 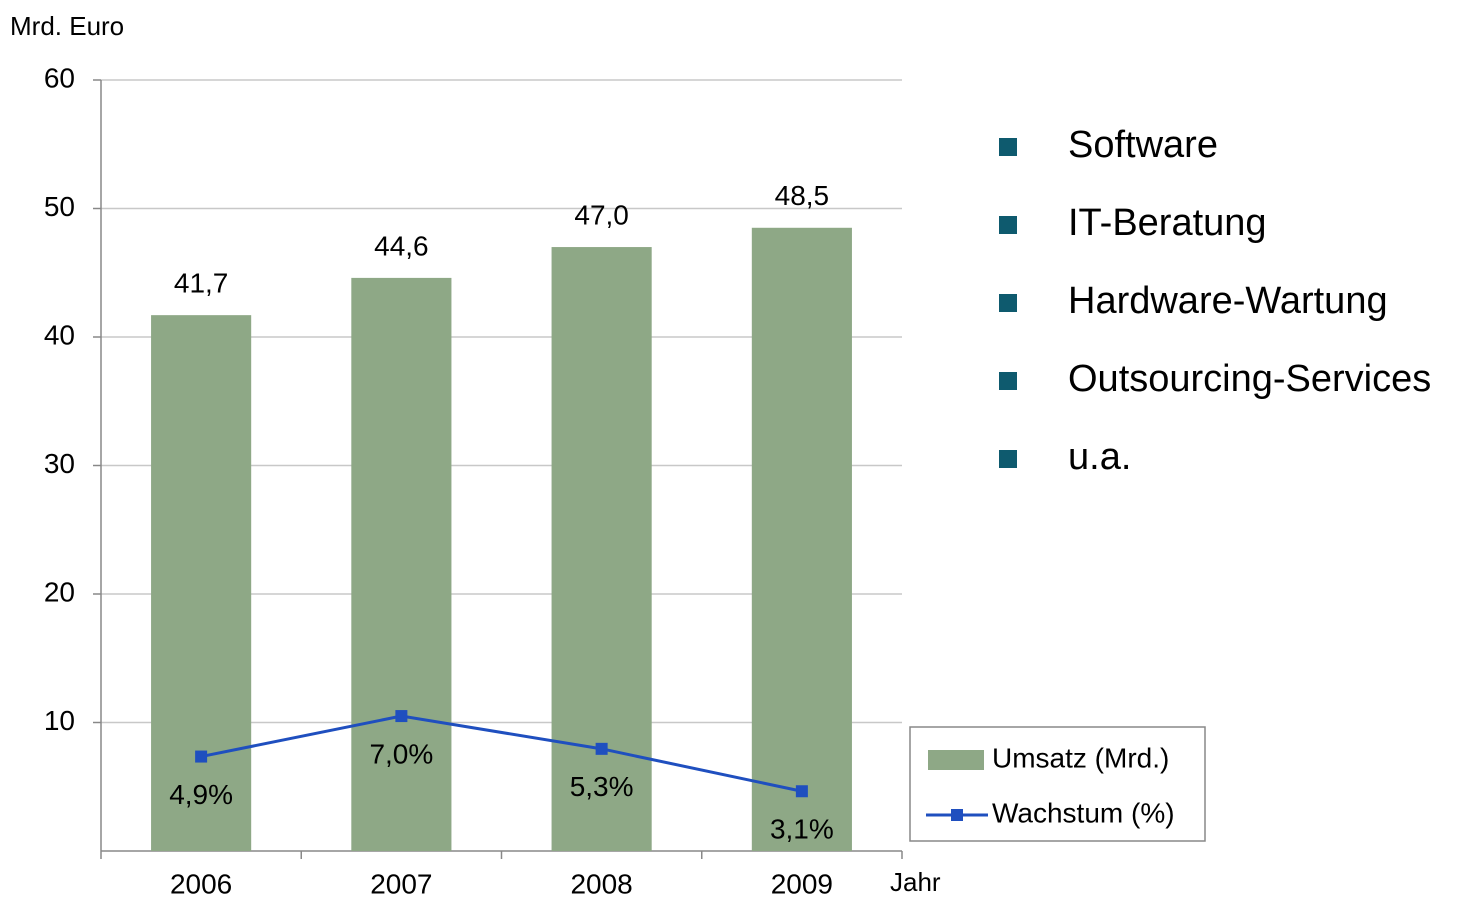 I want to click on y-tick-label: 20, so click(x=59, y=591).